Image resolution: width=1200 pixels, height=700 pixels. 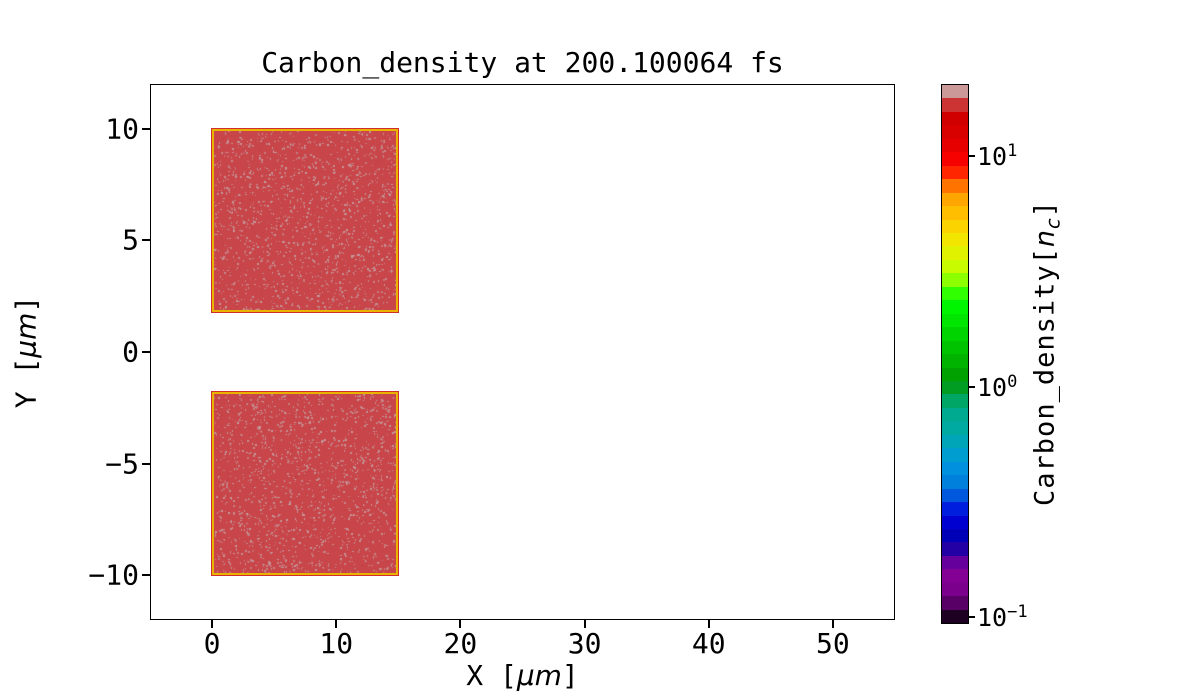 What do you see at coordinates (833, 643) in the screenshot?
I see `x-tick-label: 50` at bounding box center [833, 643].